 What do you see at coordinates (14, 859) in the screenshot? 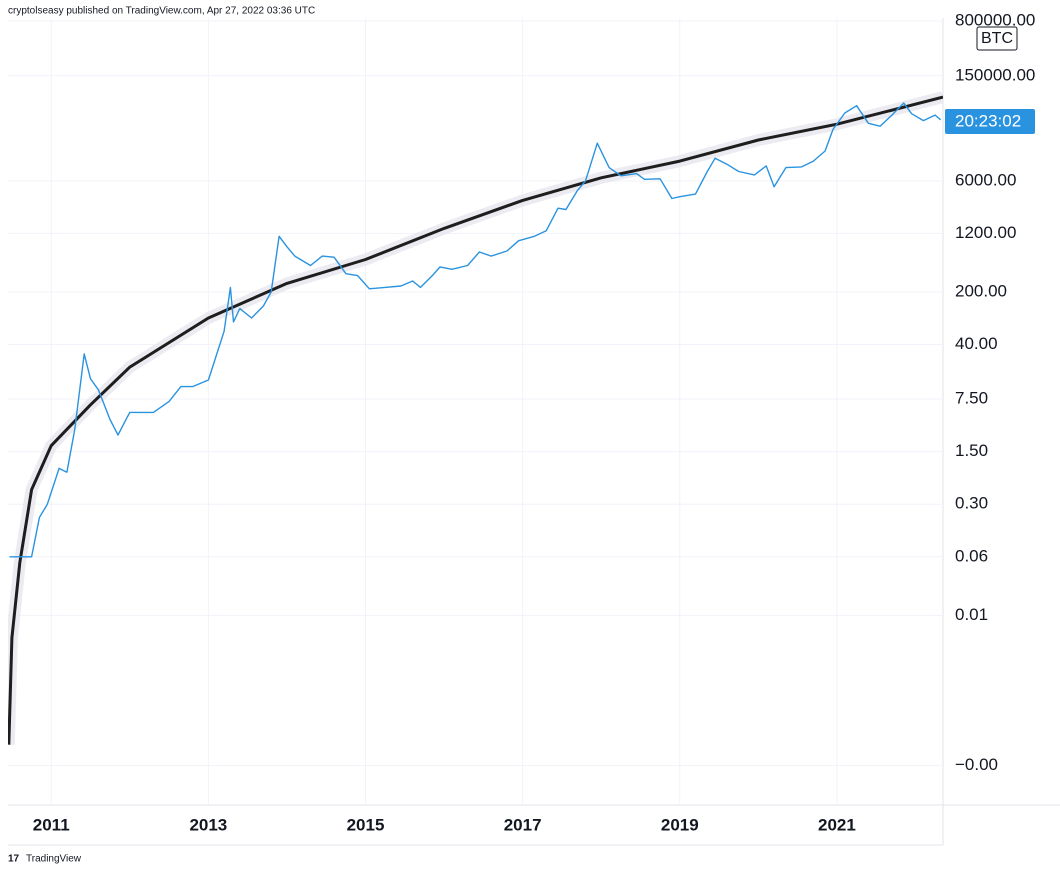
I see `logo: 17` at bounding box center [14, 859].